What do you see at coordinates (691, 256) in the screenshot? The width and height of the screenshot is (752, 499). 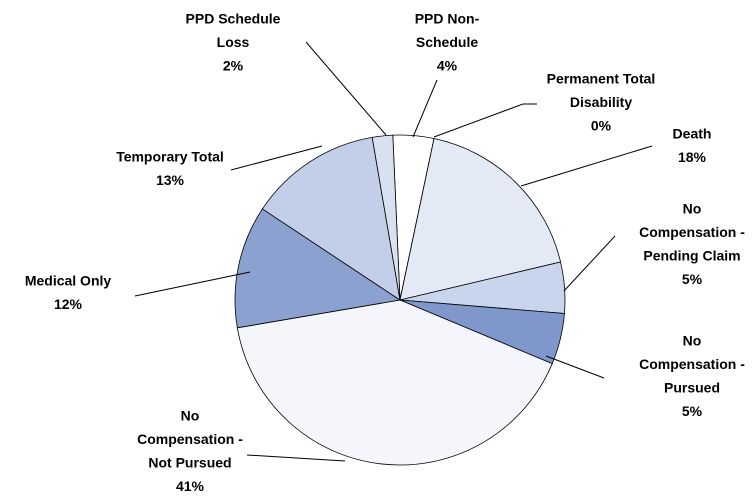 I see `slice-label: Pending Claim` at bounding box center [691, 256].